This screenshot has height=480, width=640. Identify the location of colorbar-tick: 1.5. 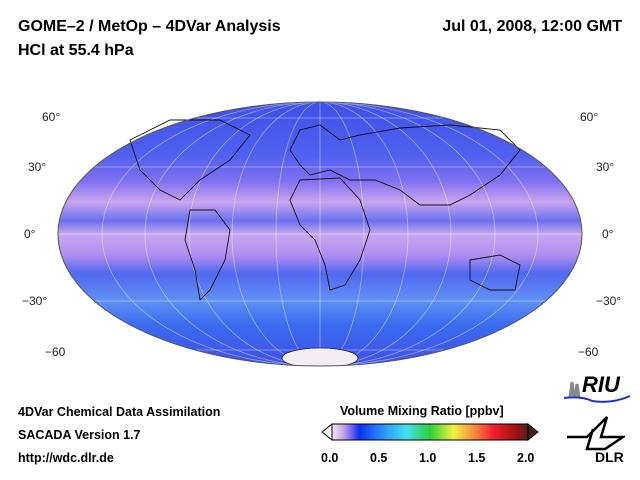
(477, 458).